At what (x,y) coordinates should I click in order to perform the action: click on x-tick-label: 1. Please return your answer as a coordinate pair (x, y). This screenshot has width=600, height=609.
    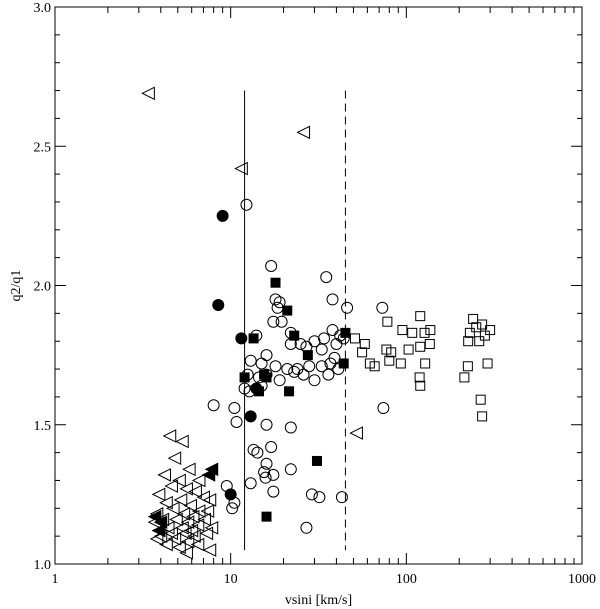
    Looking at the image, I should click on (55, 579).